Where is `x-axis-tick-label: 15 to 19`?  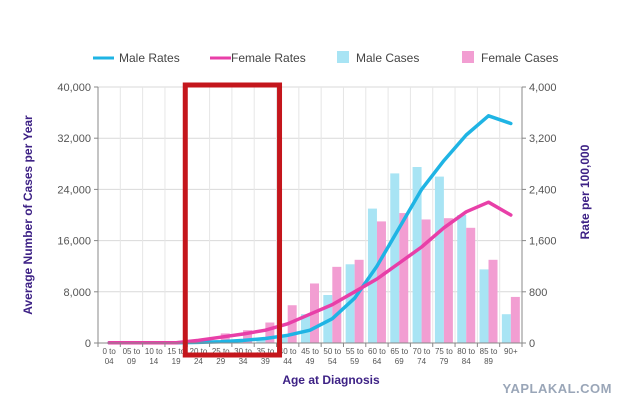 x-axis-tick-label: 15 to 19 is located at coordinates (176, 356).